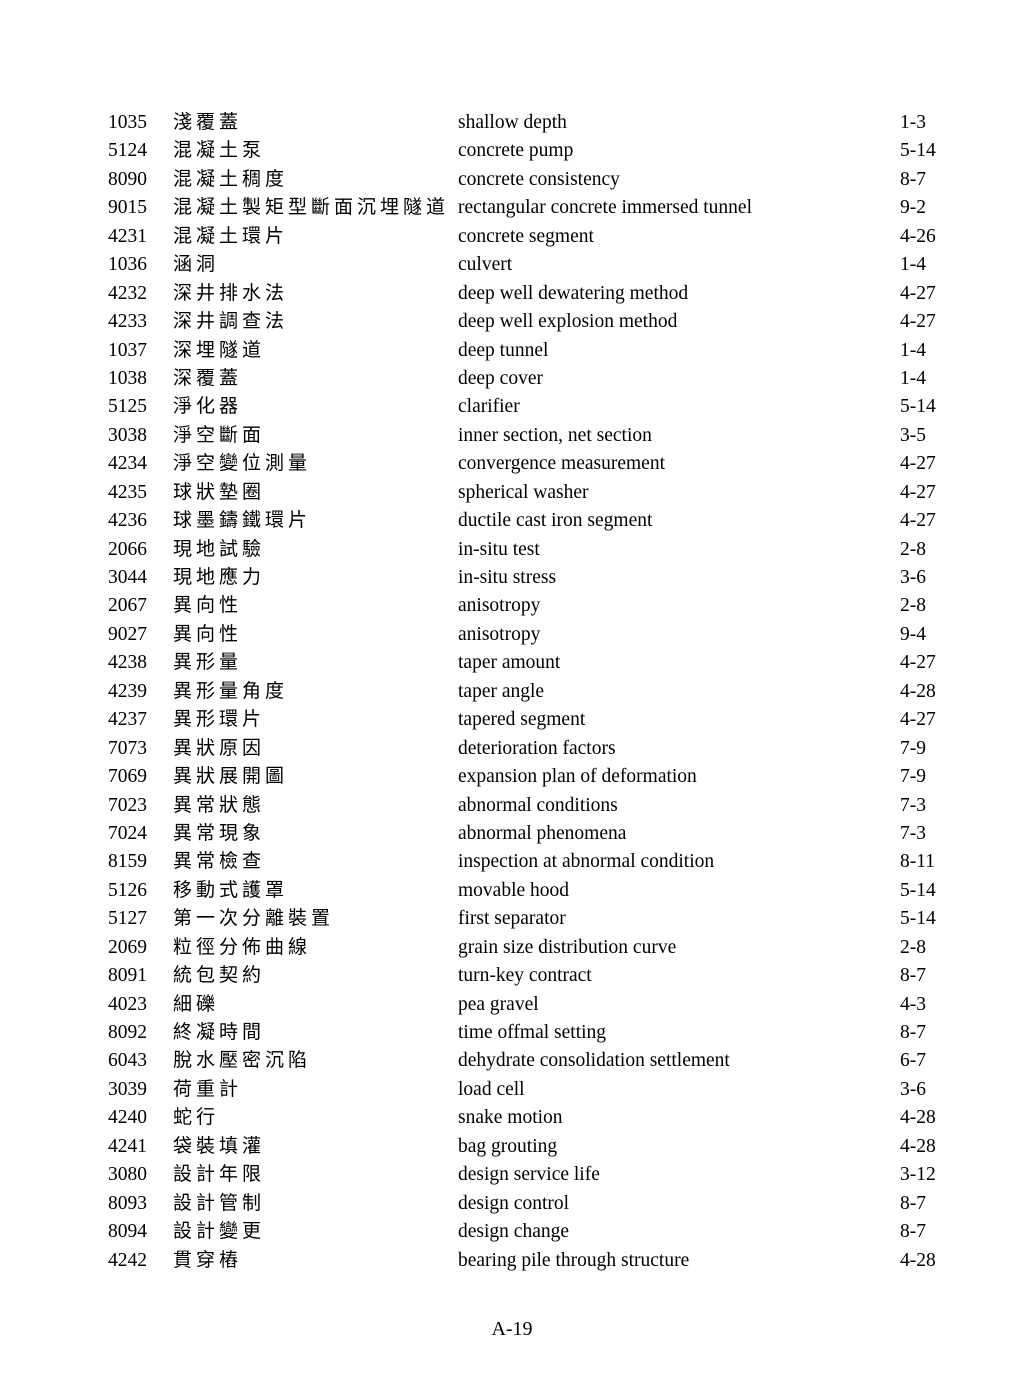 The image size is (1024, 1400). I want to click on term-chinese: 現地試驗, so click(219, 549).